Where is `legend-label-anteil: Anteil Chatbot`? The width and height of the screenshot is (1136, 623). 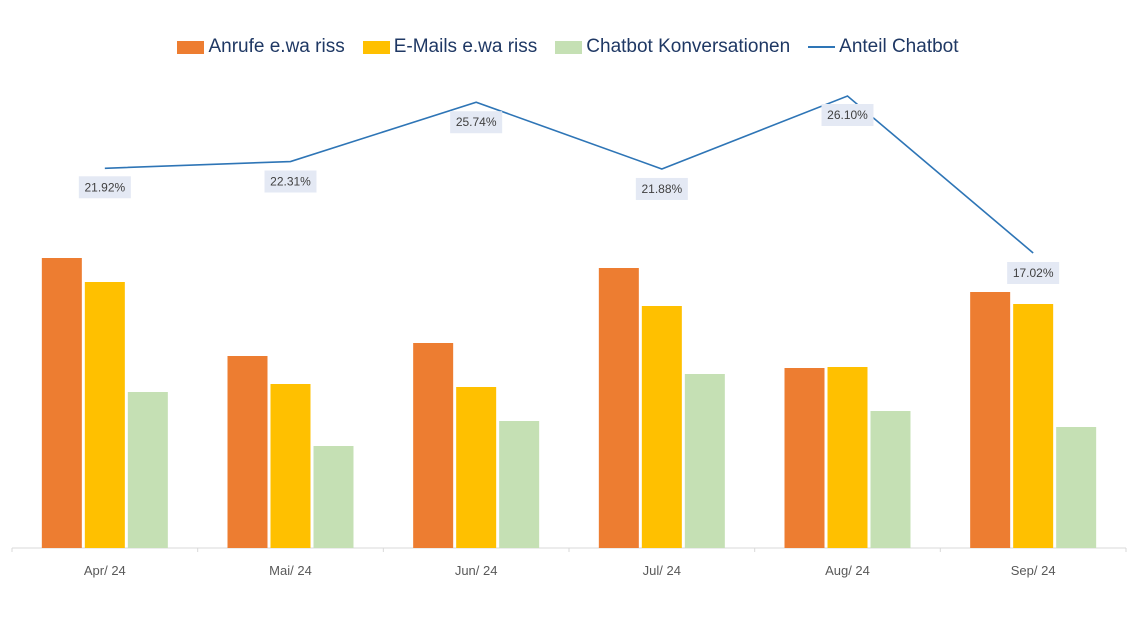
legend-label-anteil: Anteil Chatbot is located at coordinates (899, 46).